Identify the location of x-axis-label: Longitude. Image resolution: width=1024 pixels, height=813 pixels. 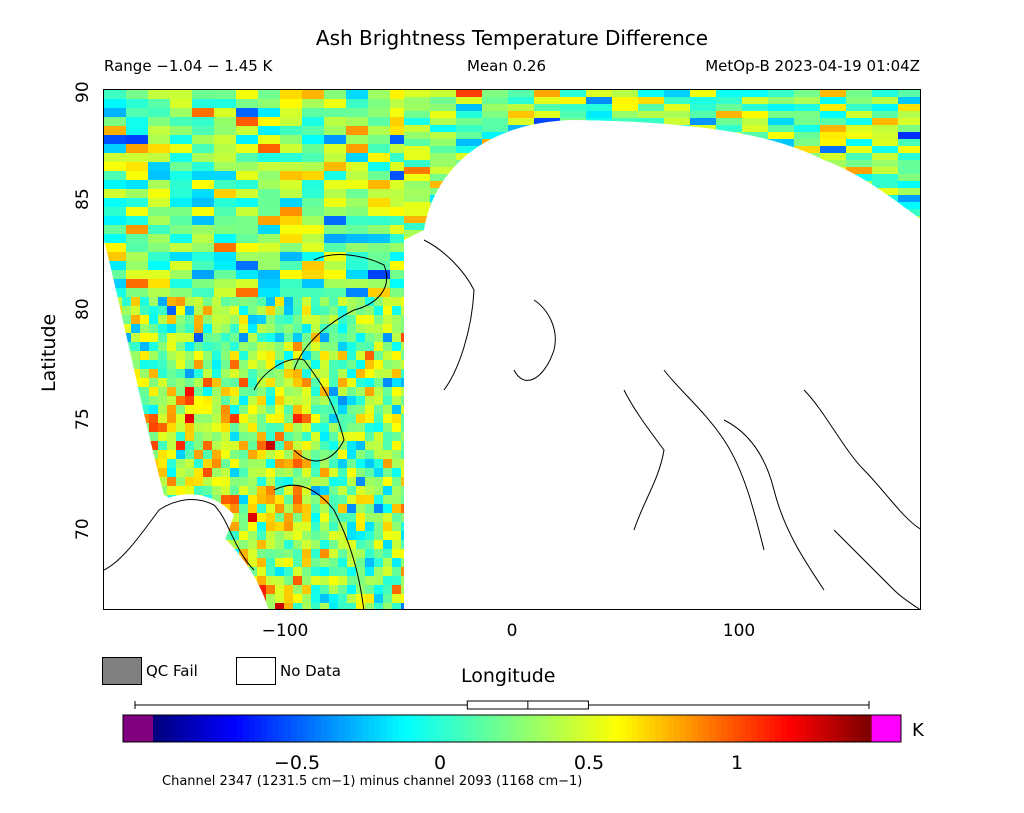
(508, 676).